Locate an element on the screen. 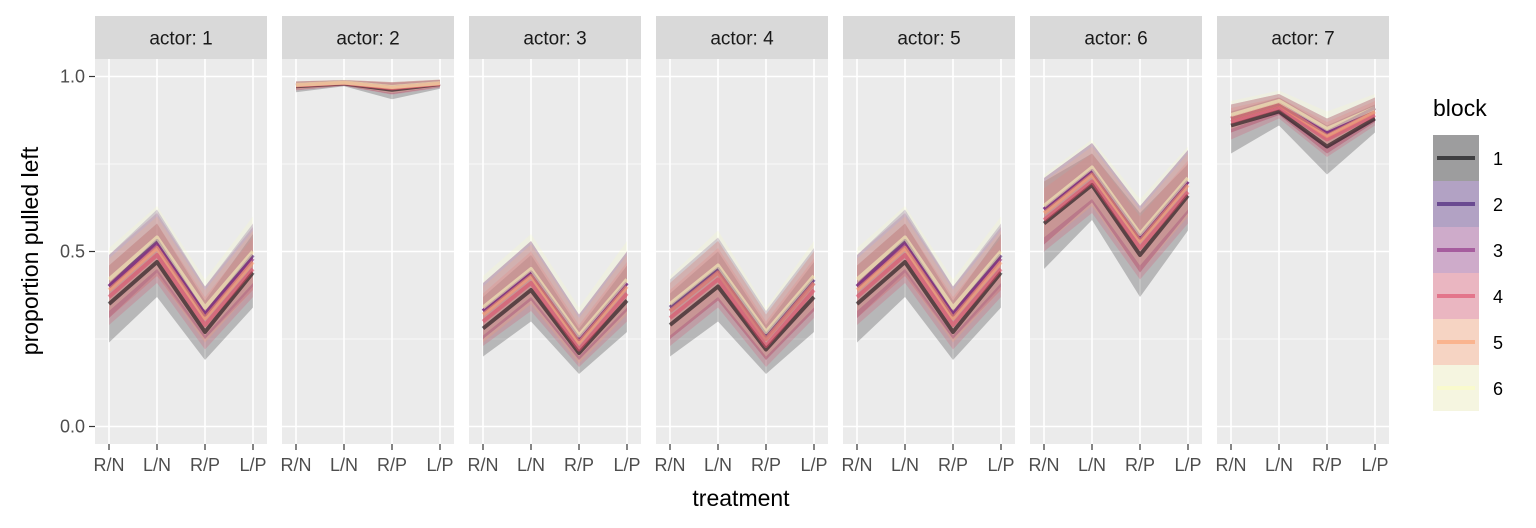 This screenshot has width=1536, height=528. facet-panel-actor-4: actor: 4 R/N L/N R/P L/P is located at coordinates (741, 245).